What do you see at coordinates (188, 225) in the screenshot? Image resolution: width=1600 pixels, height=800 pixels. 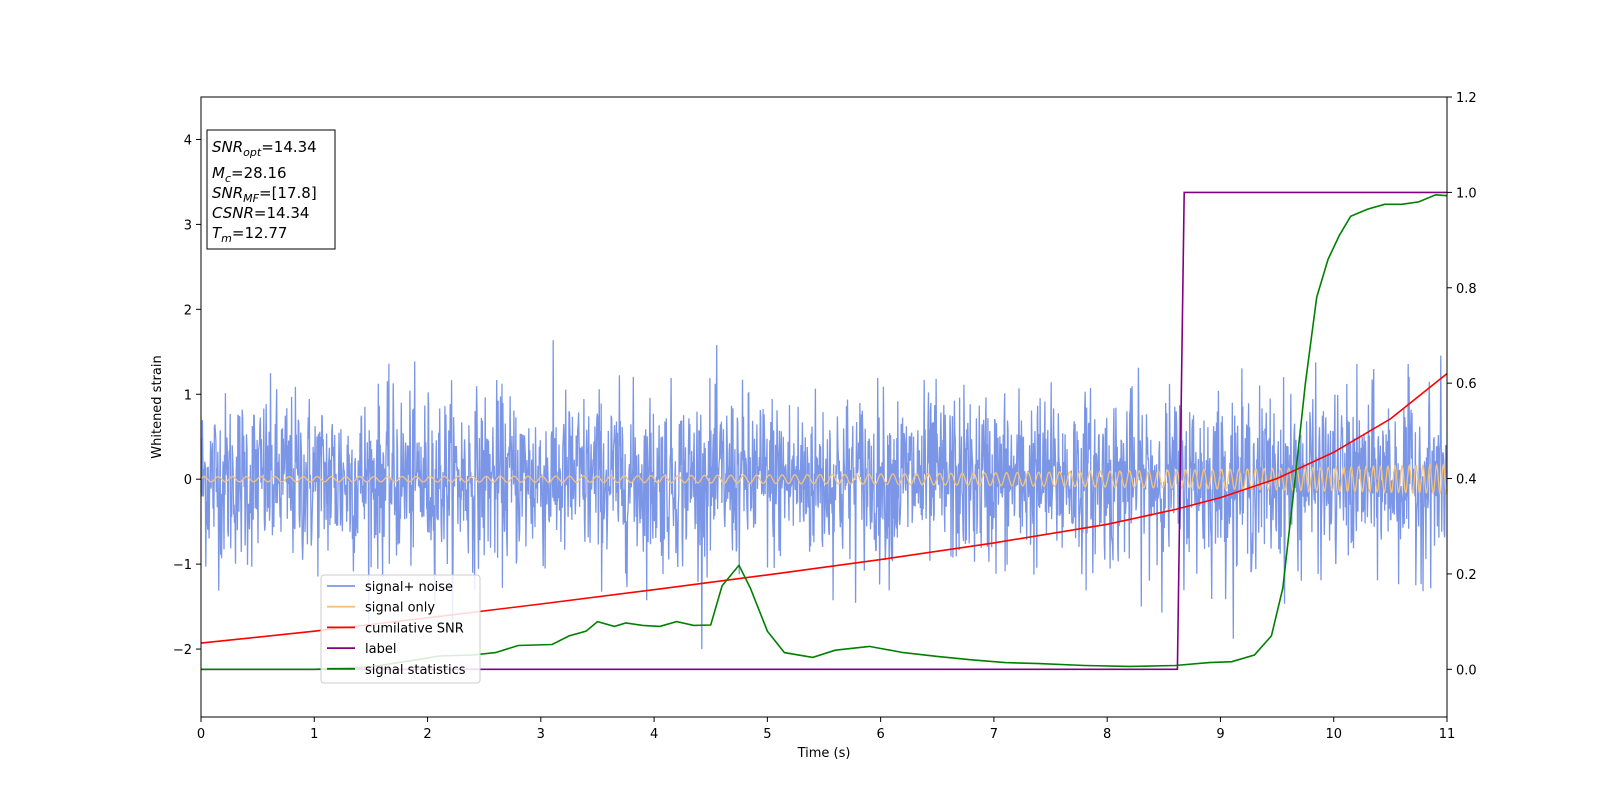 I see `y-tick-label: 3` at bounding box center [188, 225].